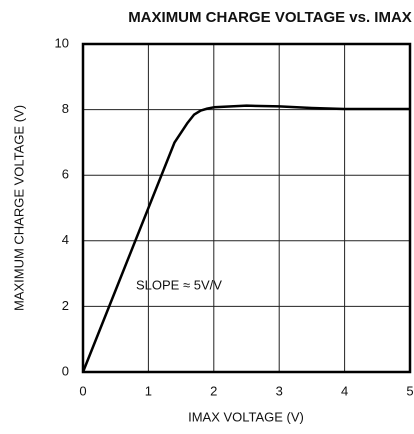  Describe the element at coordinates (409, 390) in the screenshot. I see `x-tick-label: 5` at that location.